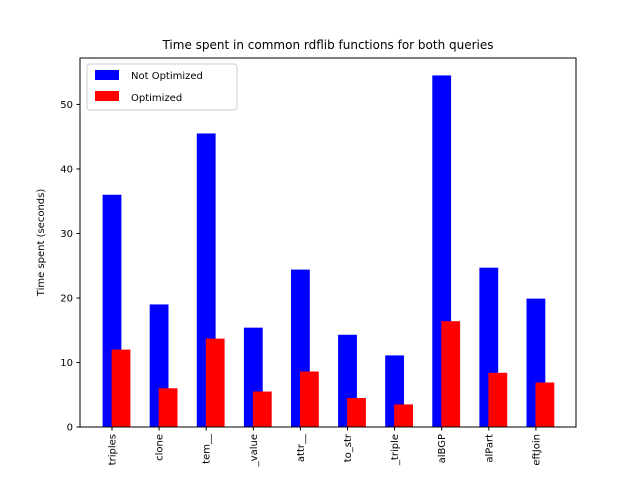 The image size is (640, 480). I want to click on x-tick-label-8: alPart, so click(489, 448).